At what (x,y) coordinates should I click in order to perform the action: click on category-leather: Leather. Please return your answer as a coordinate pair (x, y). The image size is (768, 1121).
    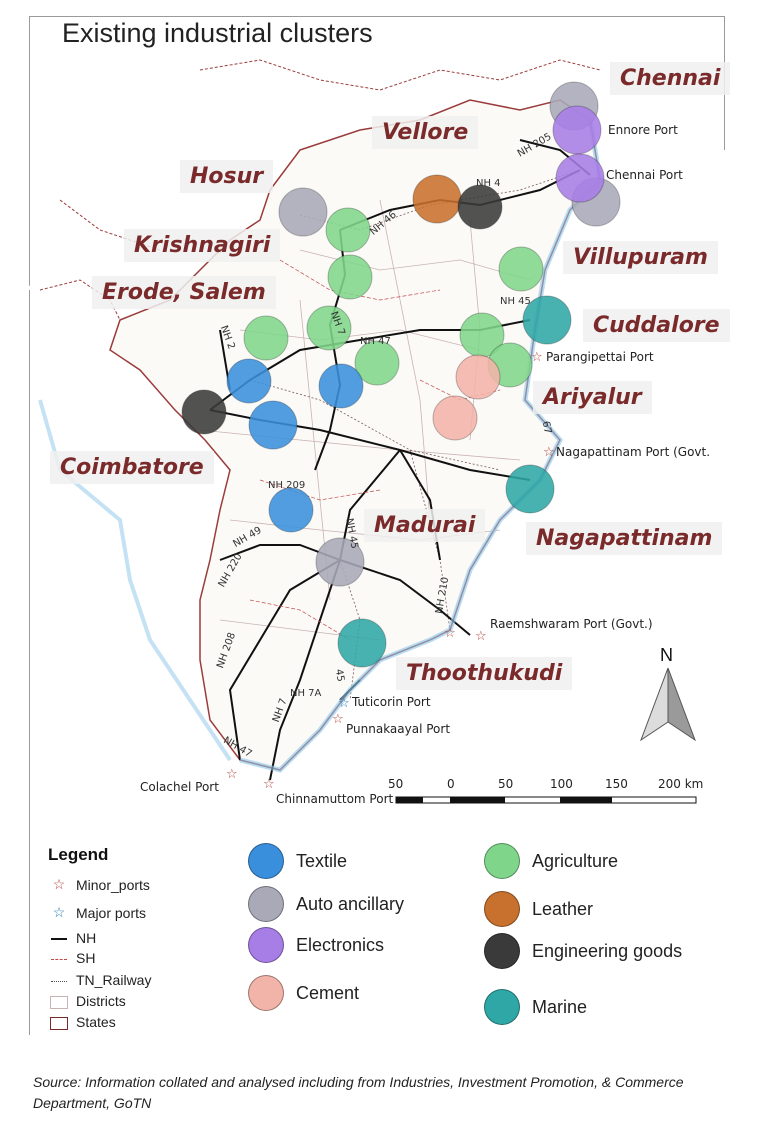
    Looking at the image, I should click on (538, 909).